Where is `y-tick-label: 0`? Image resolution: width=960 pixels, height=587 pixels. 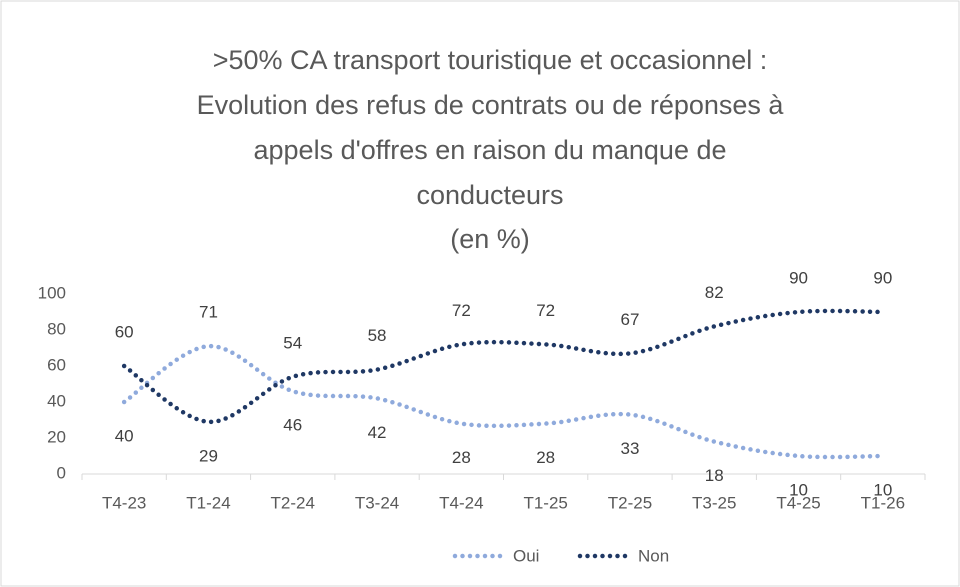 y-tick-label: 0 is located at coordinates (61, 472).